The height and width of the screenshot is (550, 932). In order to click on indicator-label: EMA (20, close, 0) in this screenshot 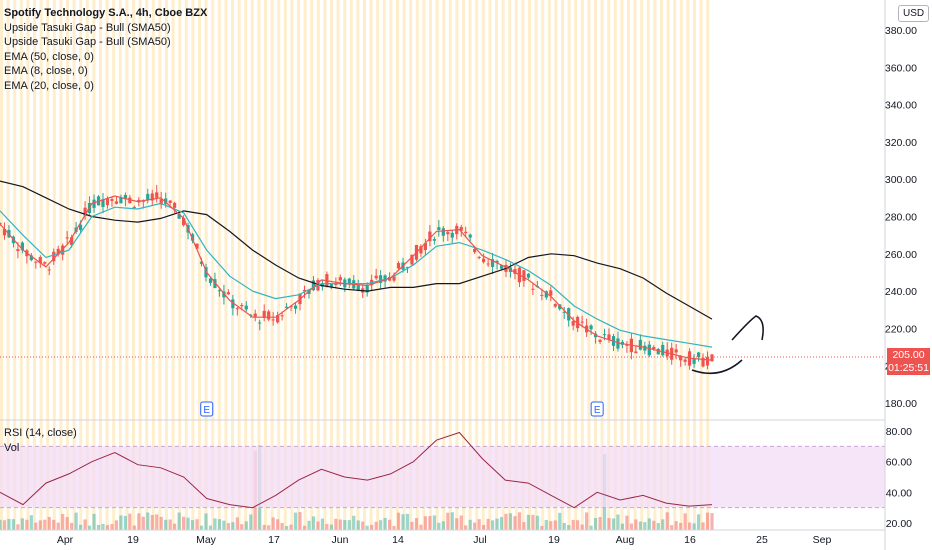, I will do `click(49, 85)`.